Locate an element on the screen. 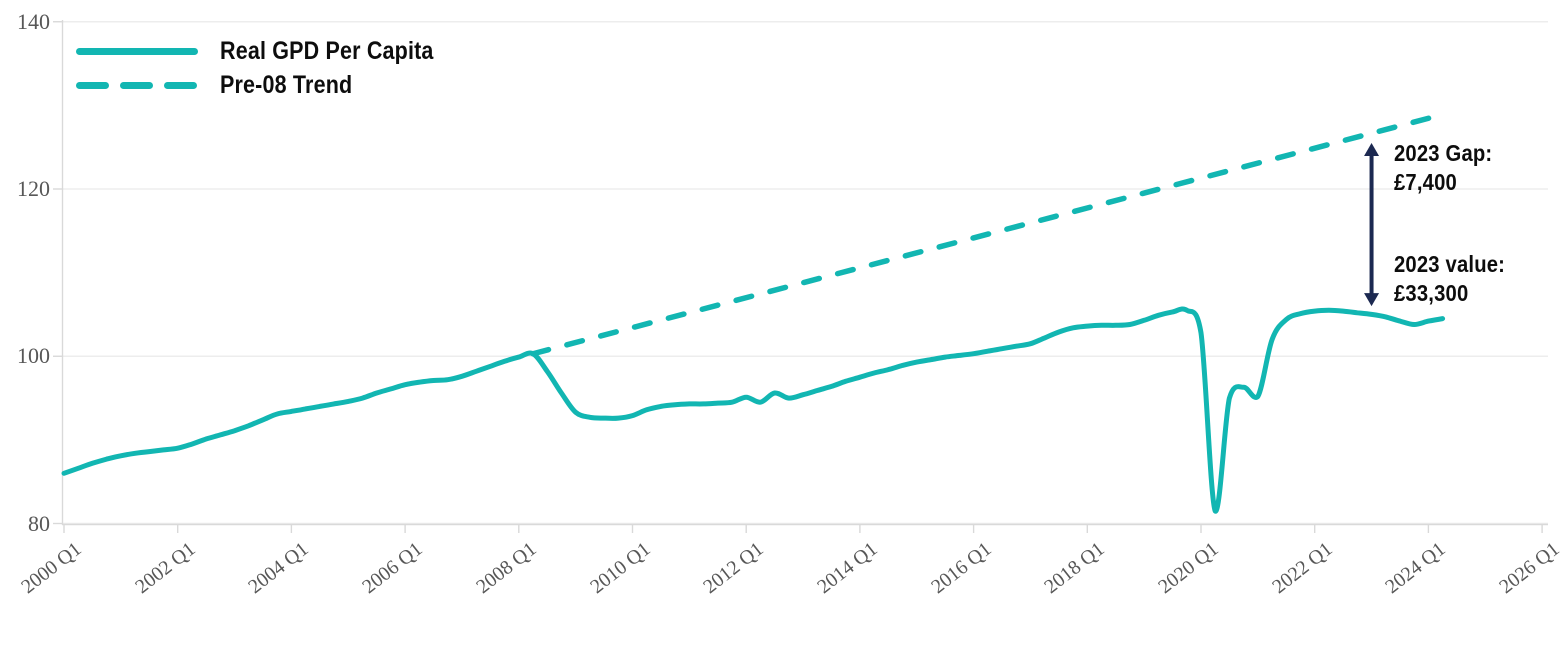  solid-line-swatch-icon is located at coordinates (137, 51).